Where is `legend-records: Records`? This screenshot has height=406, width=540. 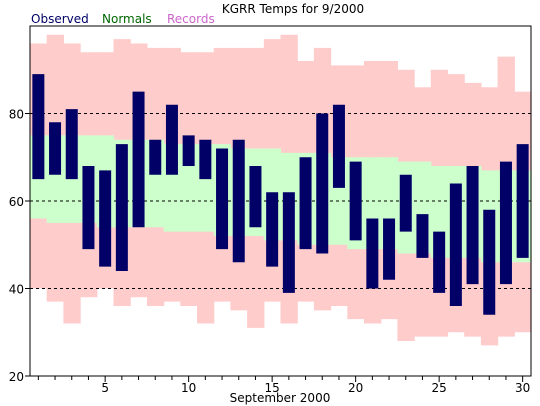 legend-records: Records is located at coordinates (191, 19).